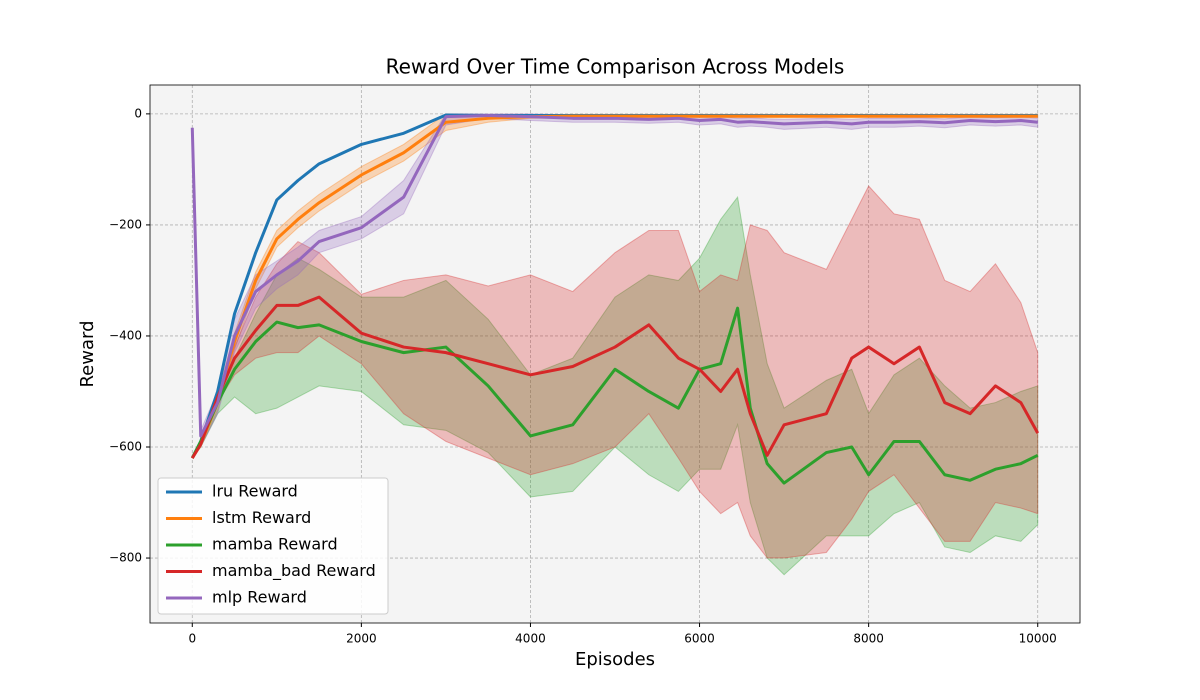  I want to click on legend-label: mamba Reward, so click(275, 544).